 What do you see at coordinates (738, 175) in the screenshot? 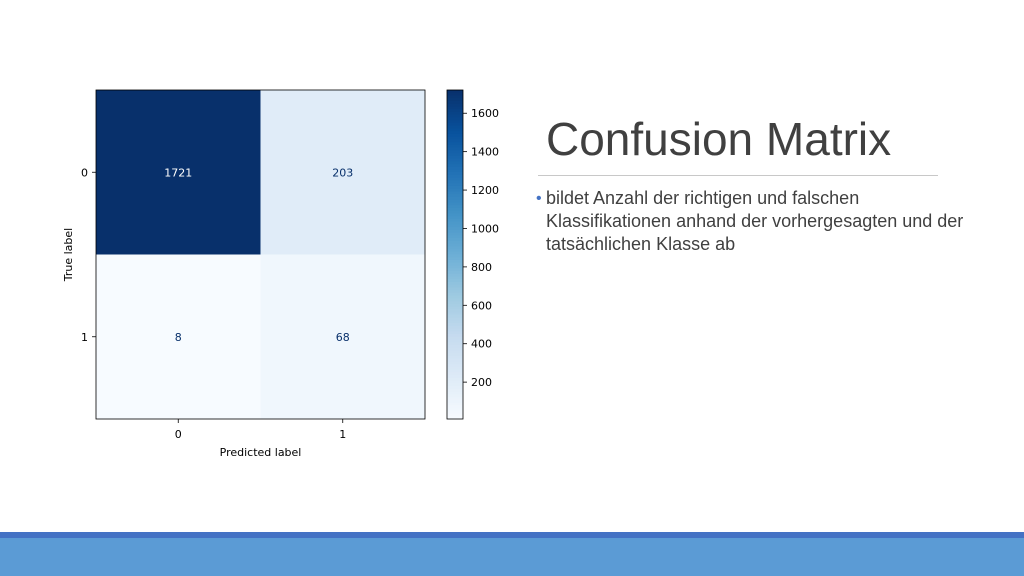
I see `title-divider` at bounding box center [738, 175].